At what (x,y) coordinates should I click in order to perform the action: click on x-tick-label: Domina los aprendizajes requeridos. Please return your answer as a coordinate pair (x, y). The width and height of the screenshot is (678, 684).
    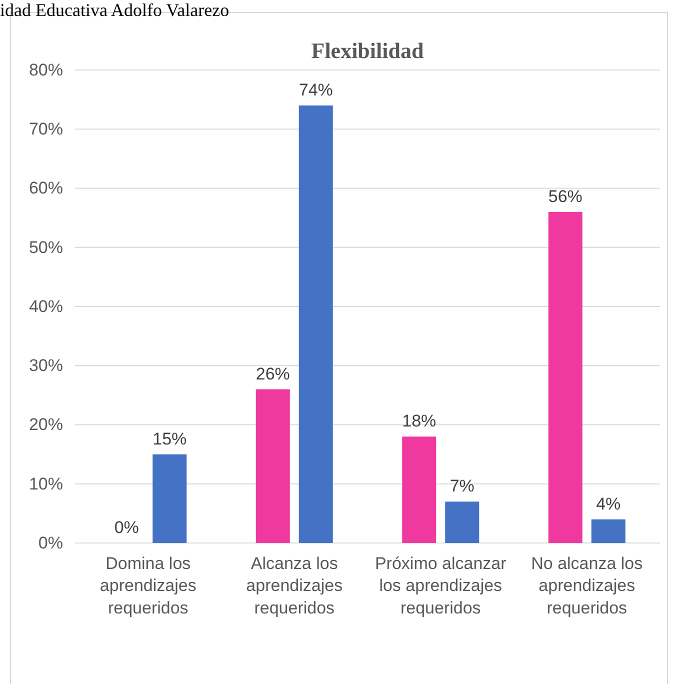
    Looking at the image, I should click on (148, 586).